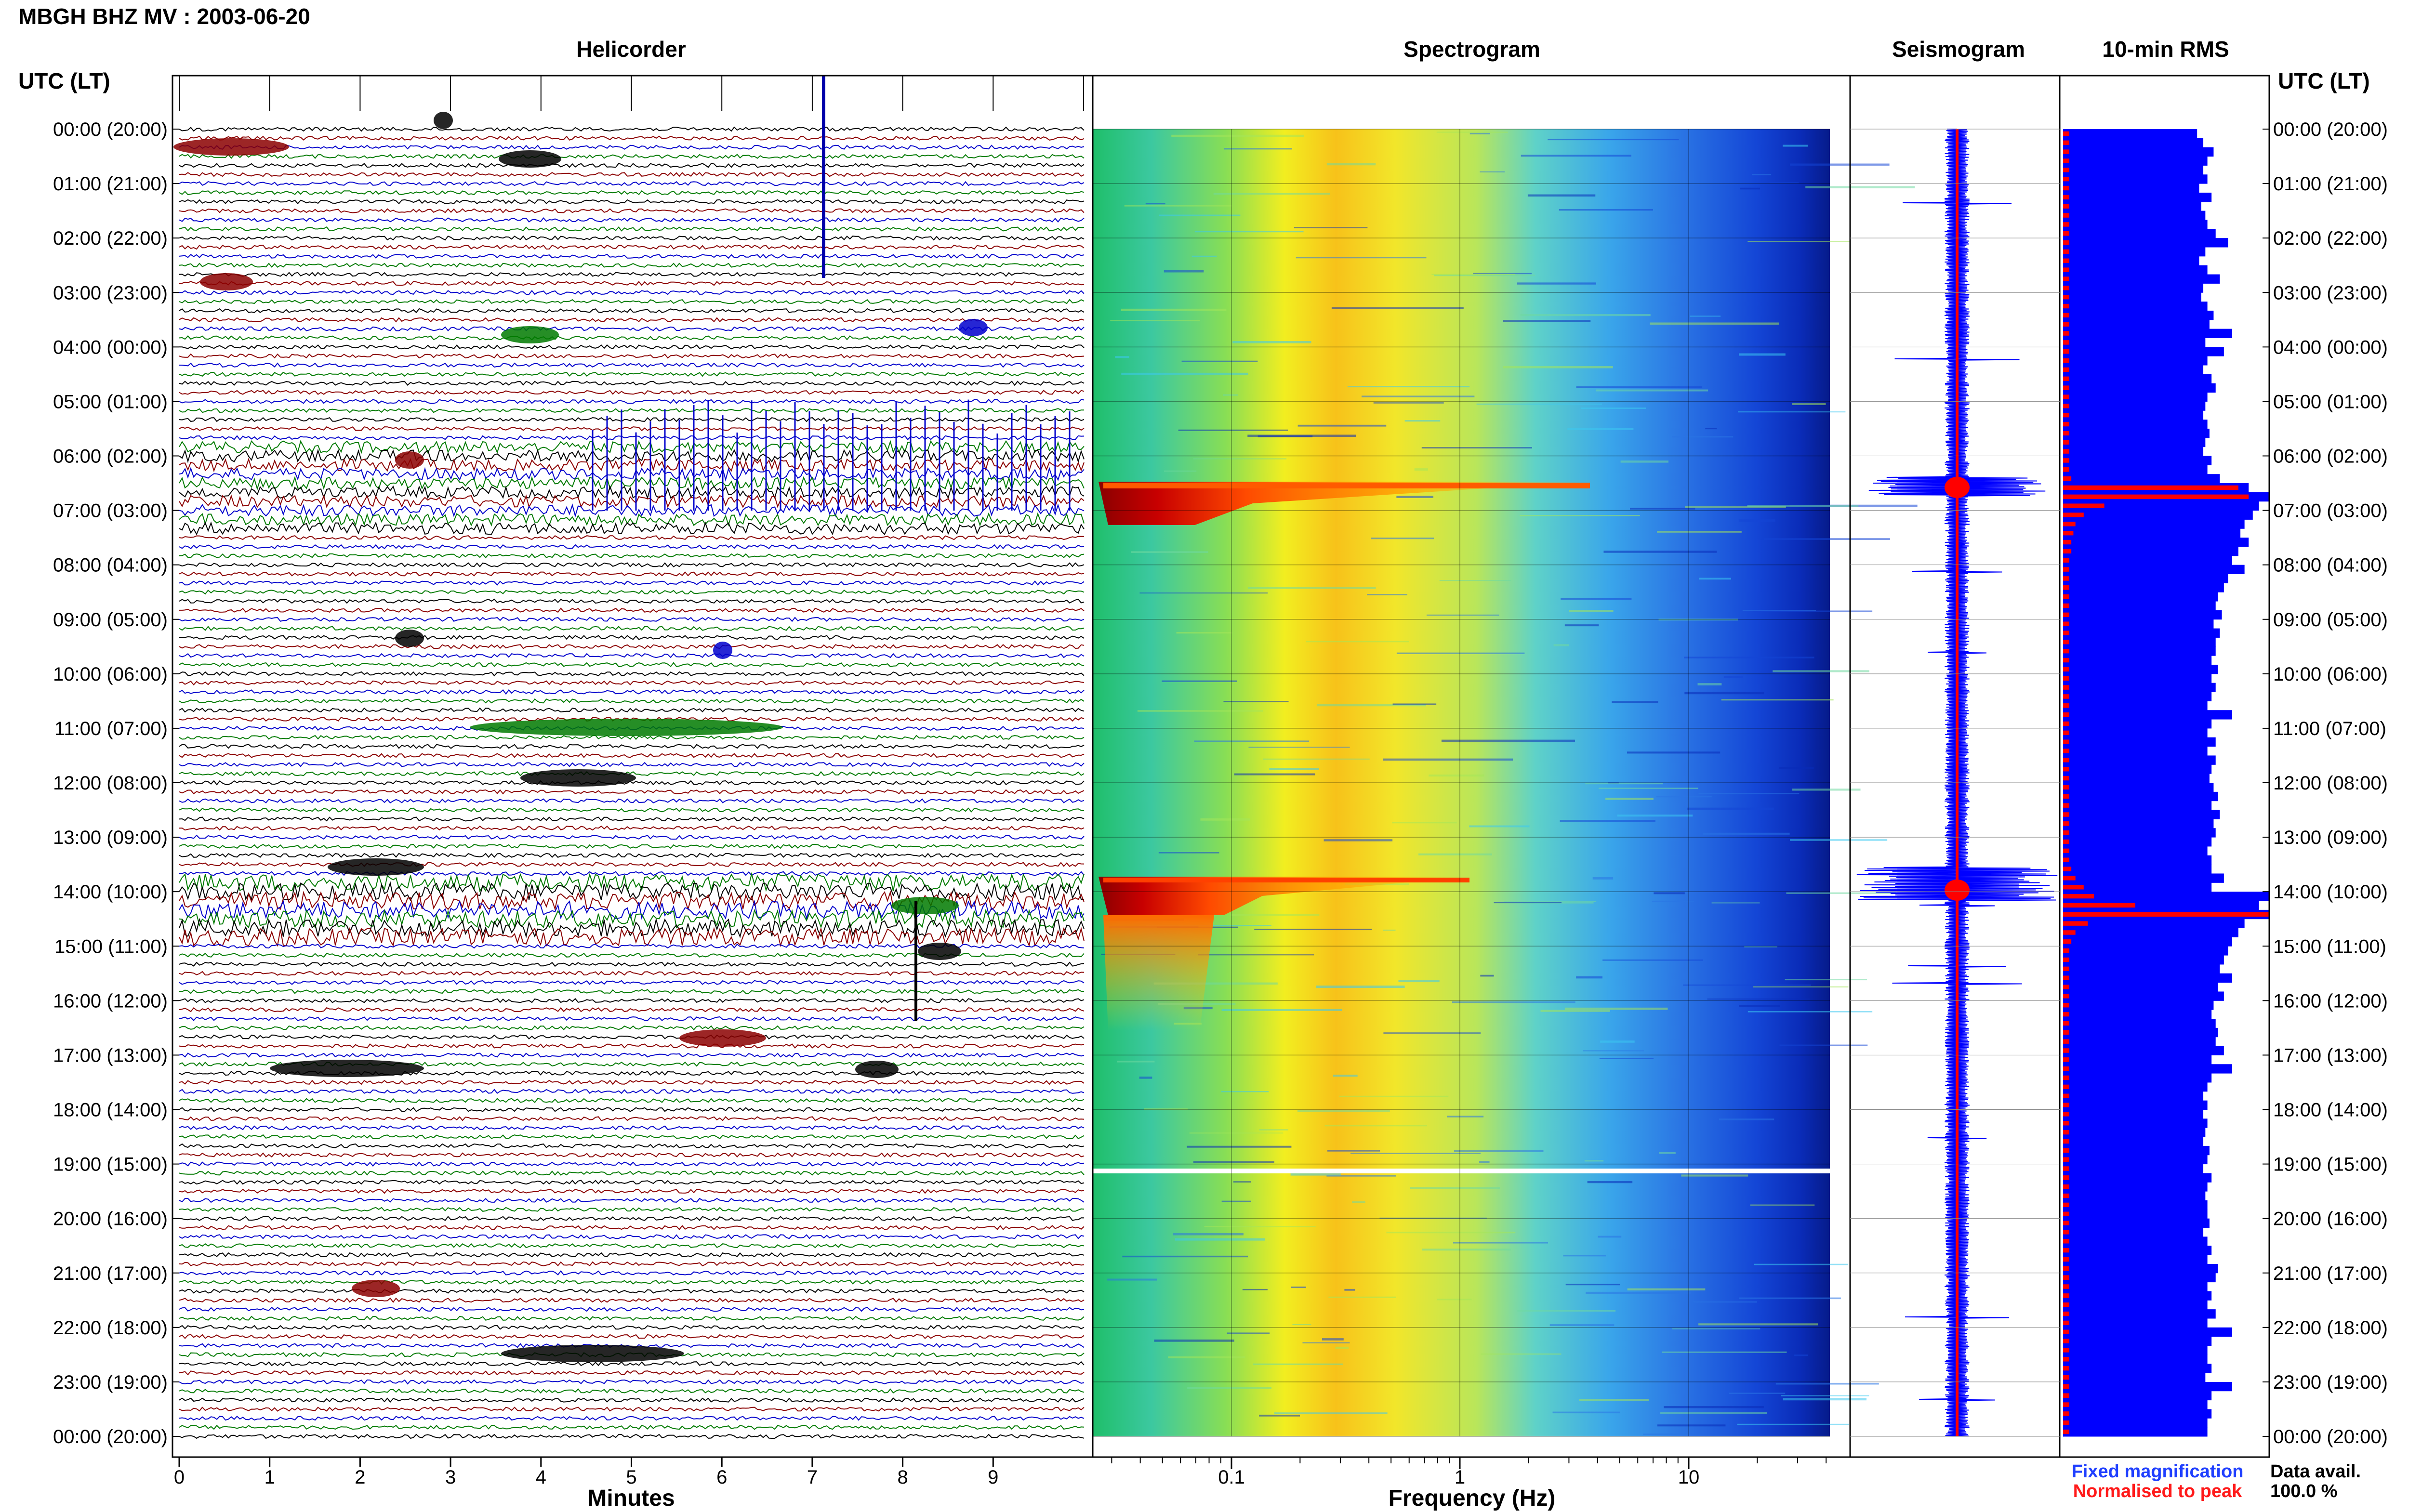 The height and width of the screenshot is (1512, 2409). I want to click on spectrogram-x-axis: 0.1 1 10, so click(1469, 1472).